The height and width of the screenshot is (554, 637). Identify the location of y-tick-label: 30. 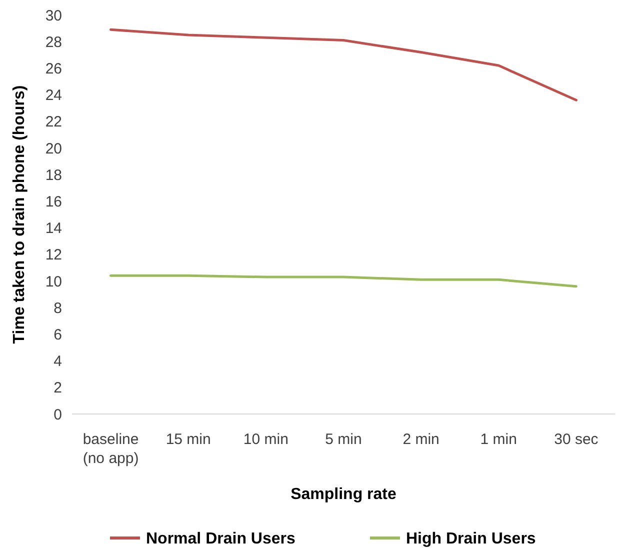
(53, 15).